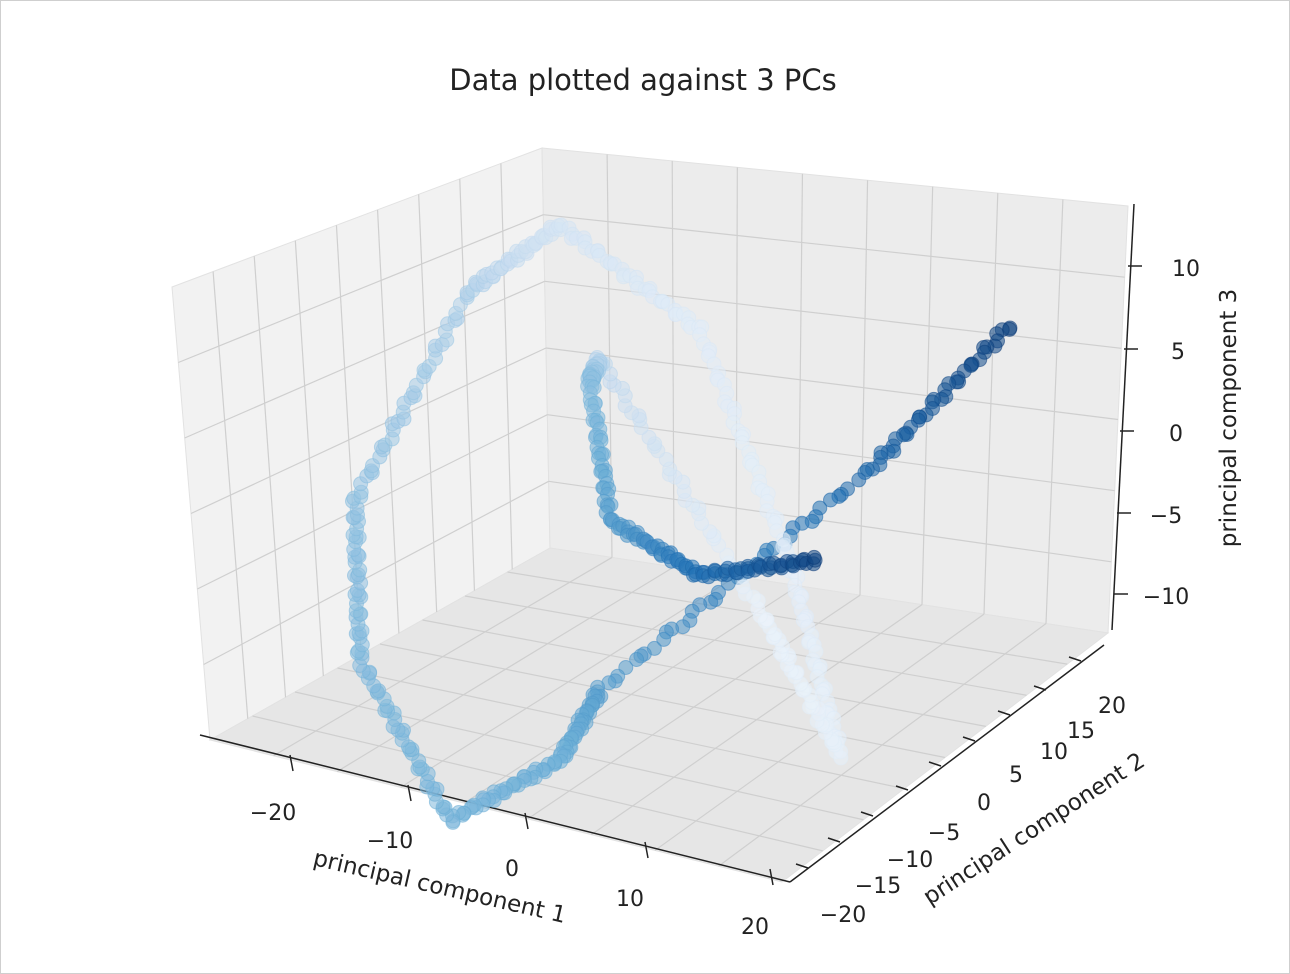  What do you see at coordinates (495, 808) in the screenshot?
I see `x-axis-line` at bounding box center [495, 808].